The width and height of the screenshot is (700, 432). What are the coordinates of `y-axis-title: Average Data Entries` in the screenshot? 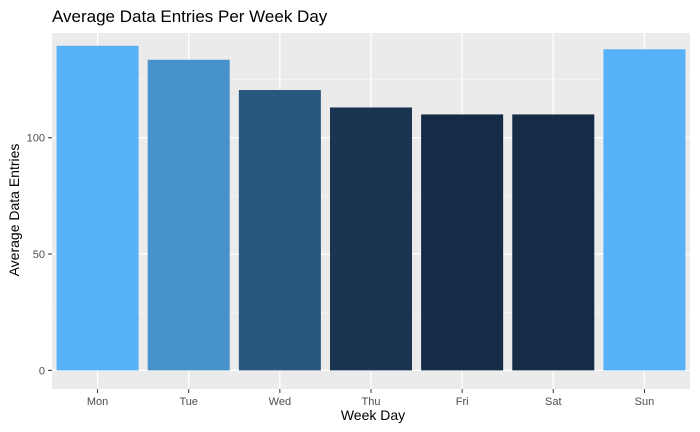 It's located at (14, 210).